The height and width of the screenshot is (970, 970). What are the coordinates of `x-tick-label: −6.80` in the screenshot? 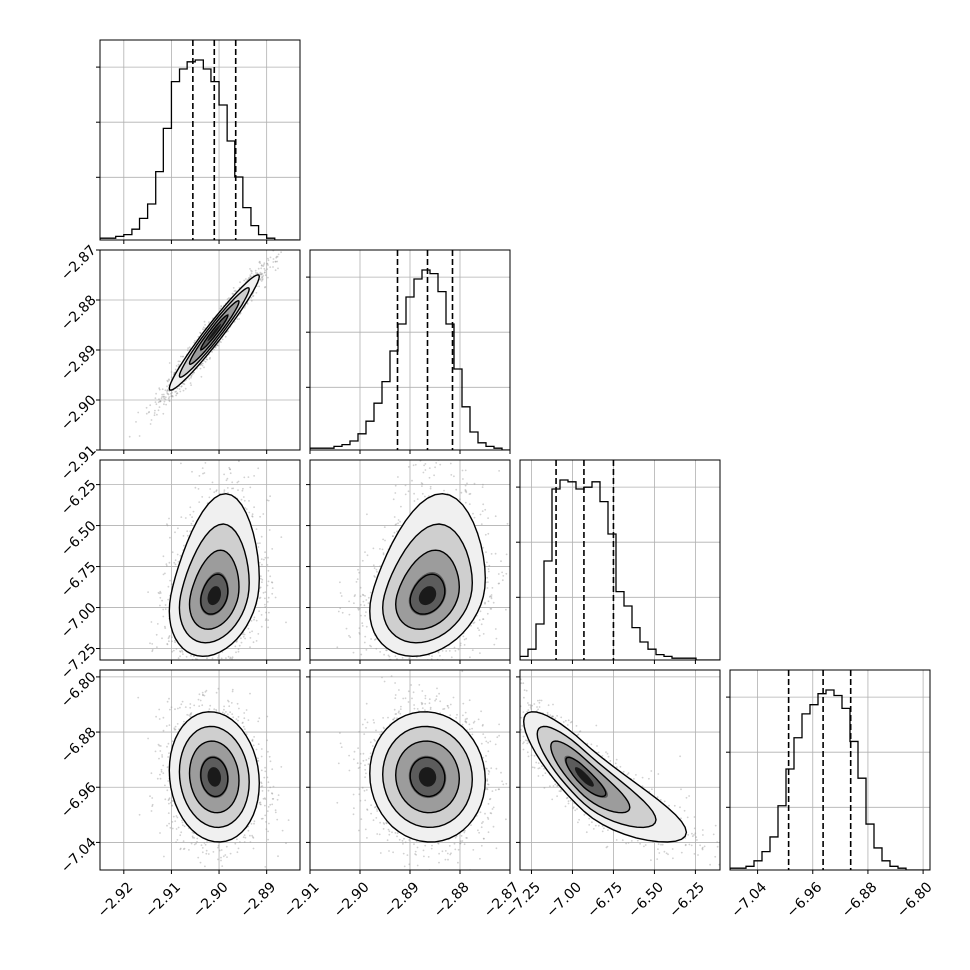 It's located at (915, 900).